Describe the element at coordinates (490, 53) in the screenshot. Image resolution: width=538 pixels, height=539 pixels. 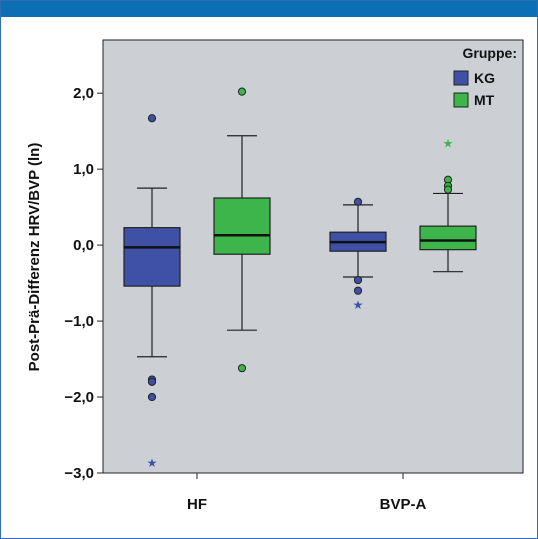
I see `legend-title: Gruppe:` at that location.